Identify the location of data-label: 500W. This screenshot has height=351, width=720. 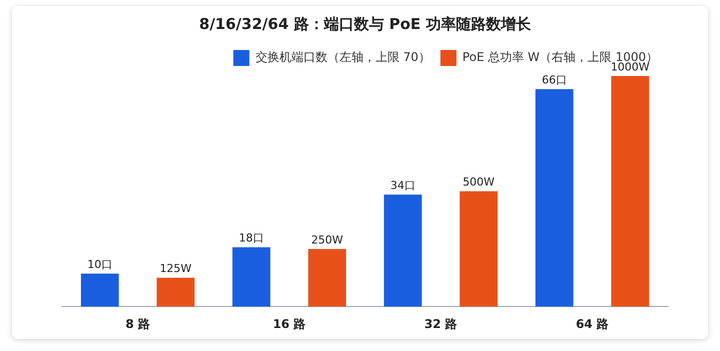
(478, 182).